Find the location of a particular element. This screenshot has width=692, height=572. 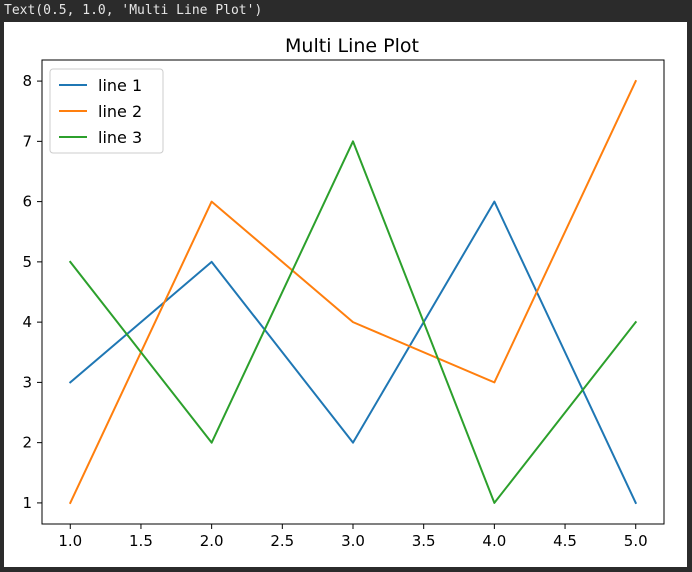

y-tick-label: 1 is located at coordinates (27, 503).